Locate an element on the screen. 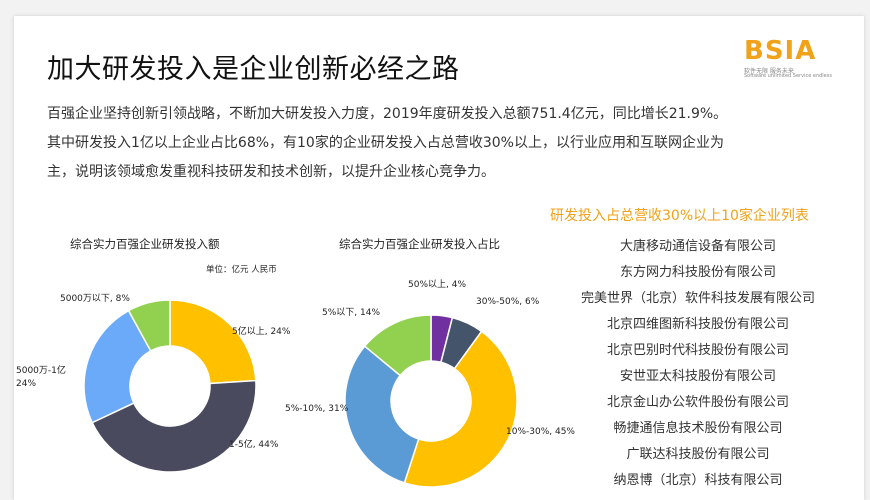 This screenshot has height=500, width=870. slice-data-label: 24% is located at coordinates (26, 384).